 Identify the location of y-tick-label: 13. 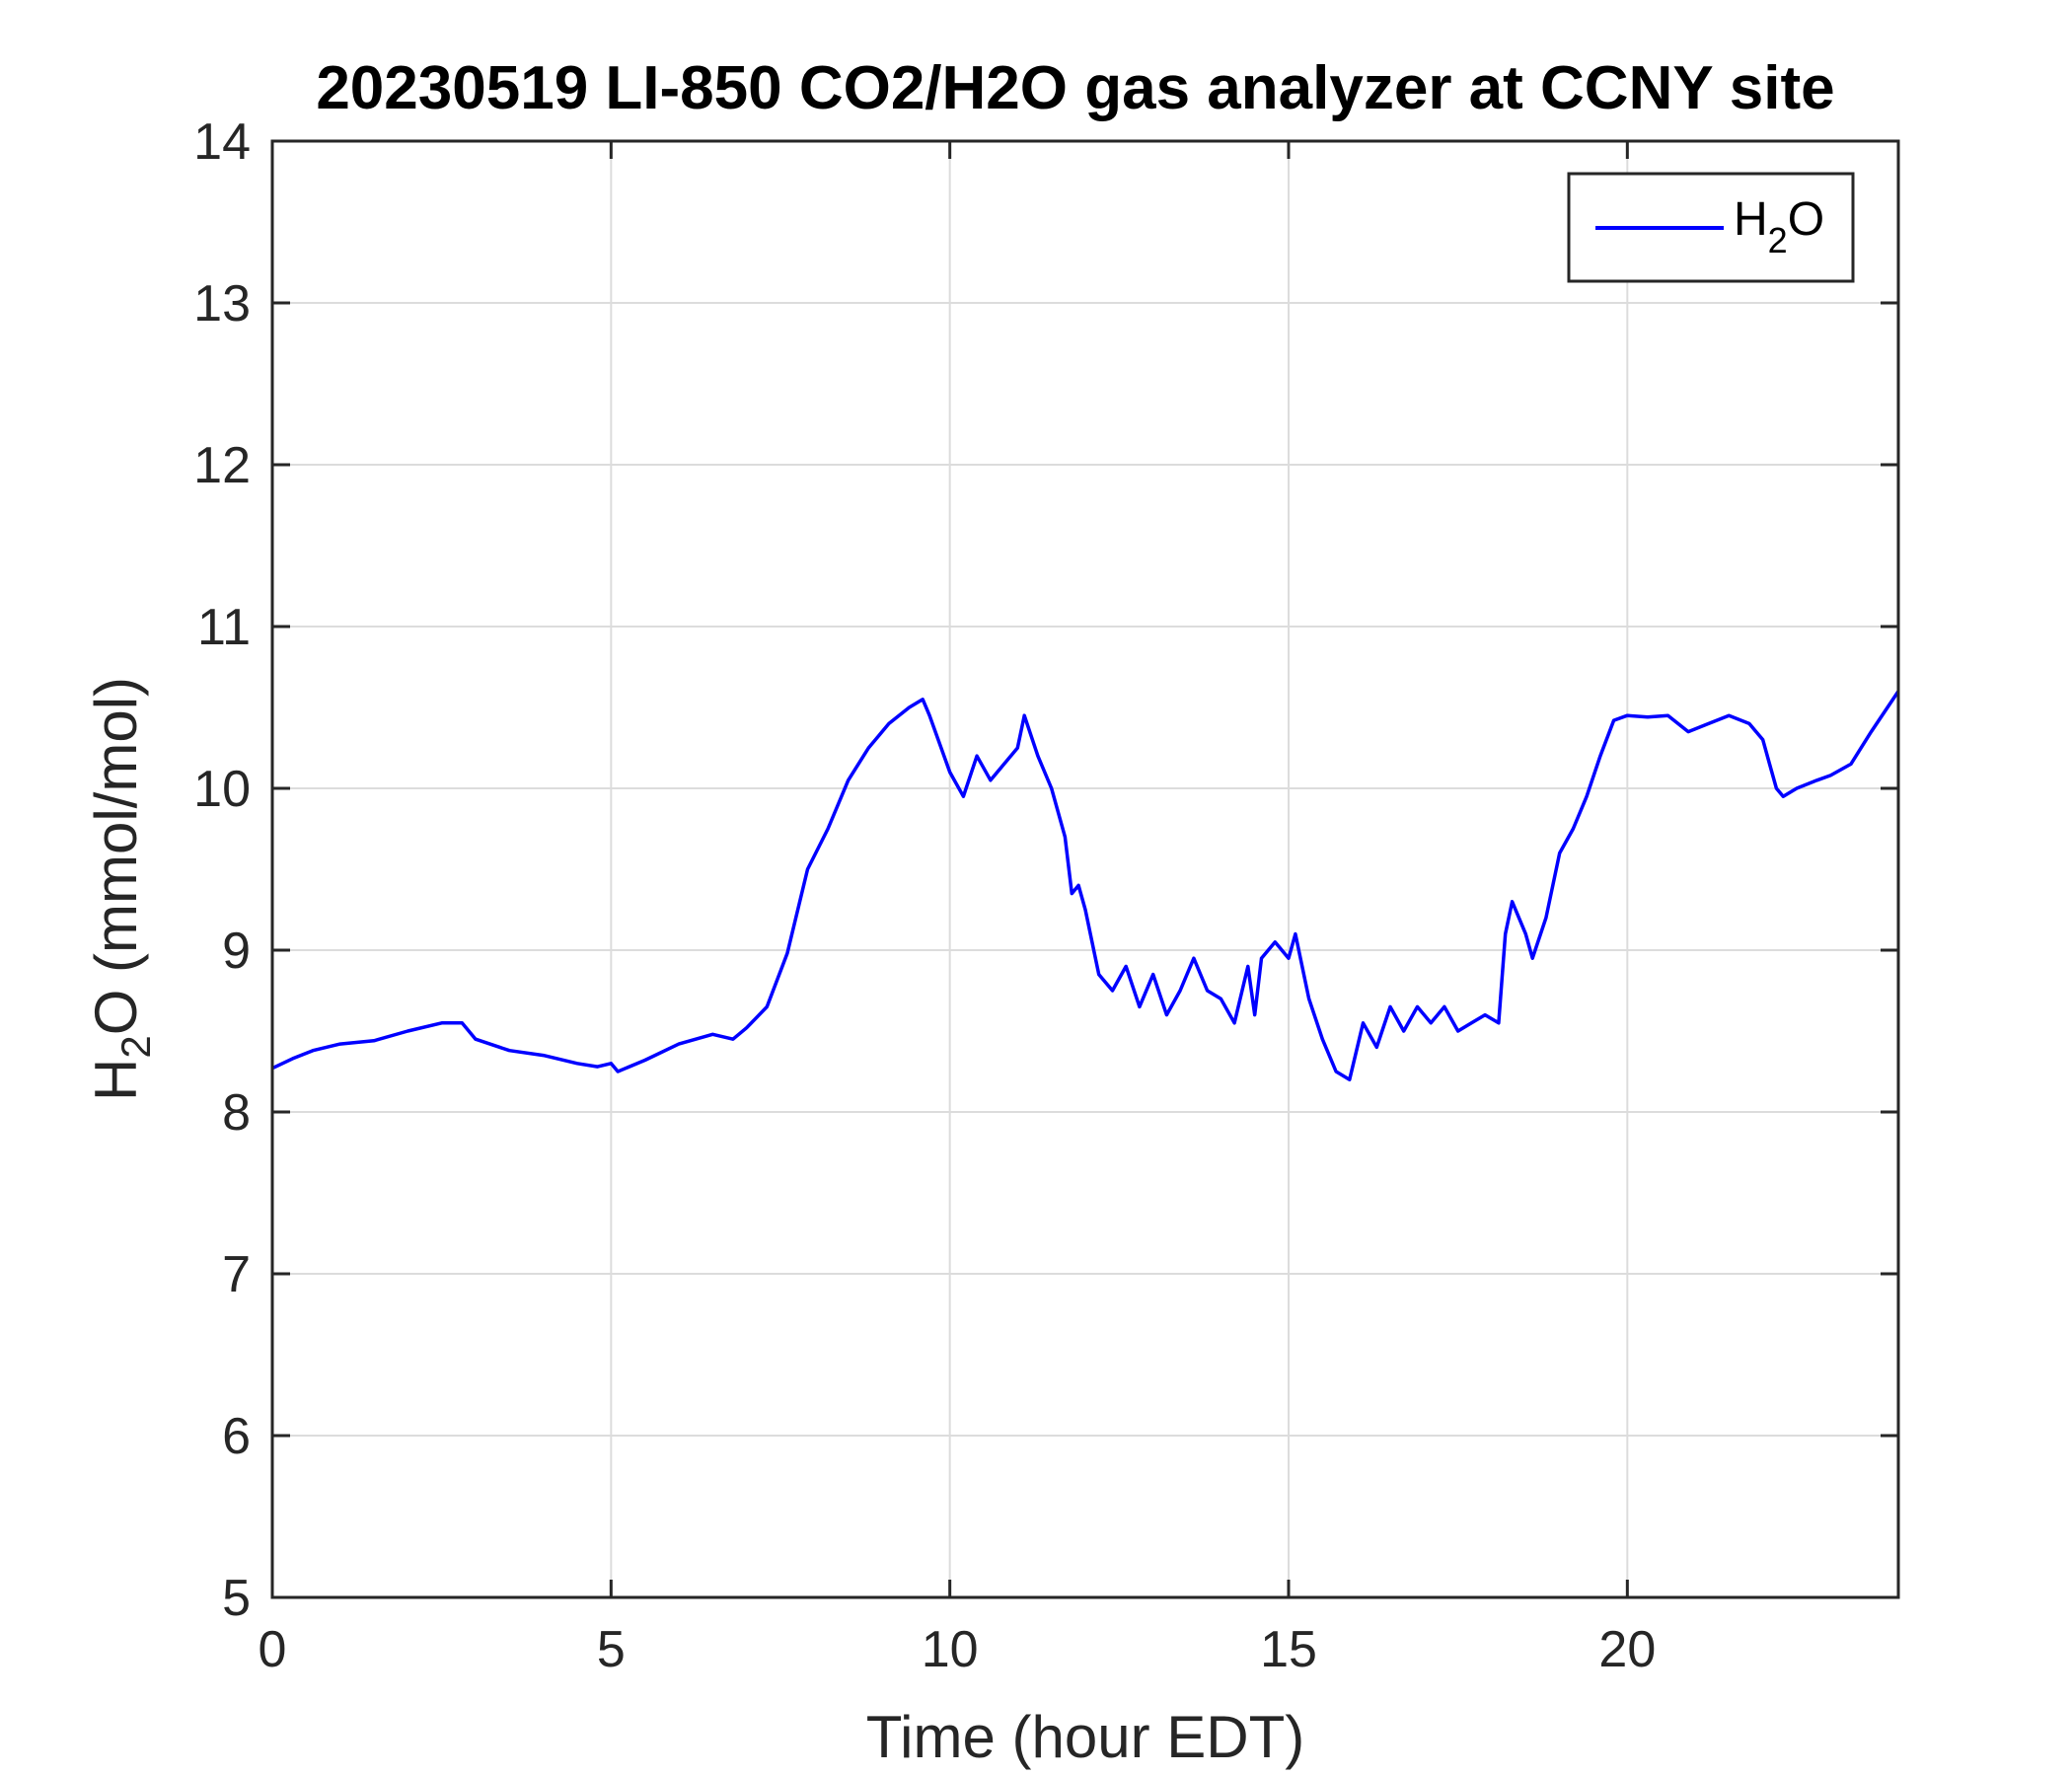
(222, 304).